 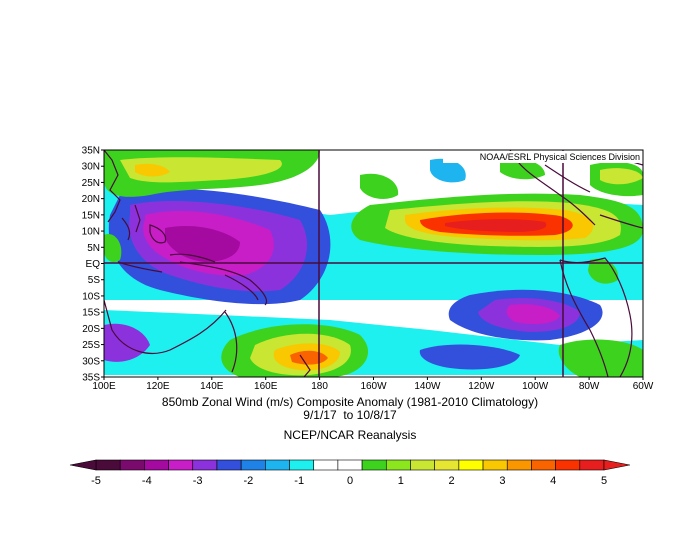 What do you see at coordinates (91, 329) in the screenshot?
I see `lat-label: 20S` at bounding box center [91, 329].